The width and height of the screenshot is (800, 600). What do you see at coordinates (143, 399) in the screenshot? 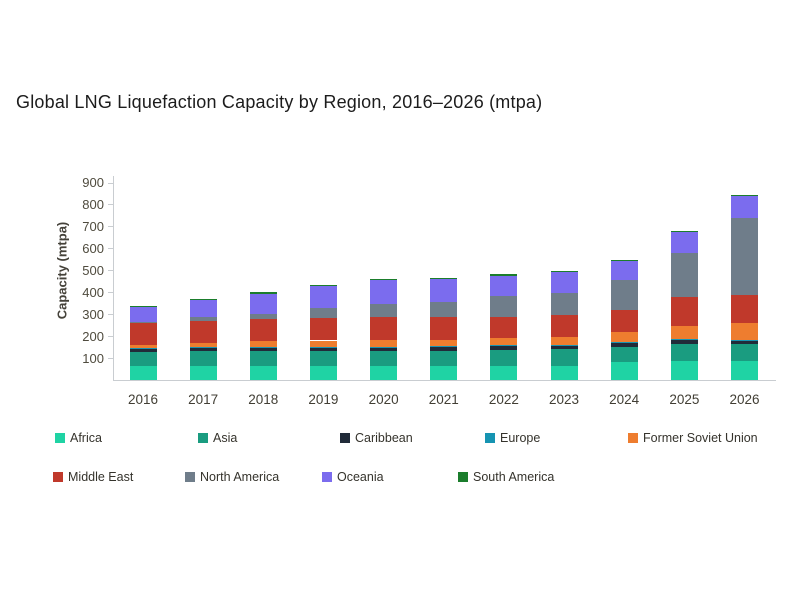
I see `x-tick-label-2016: 2016` at bounding box center [143, 399].